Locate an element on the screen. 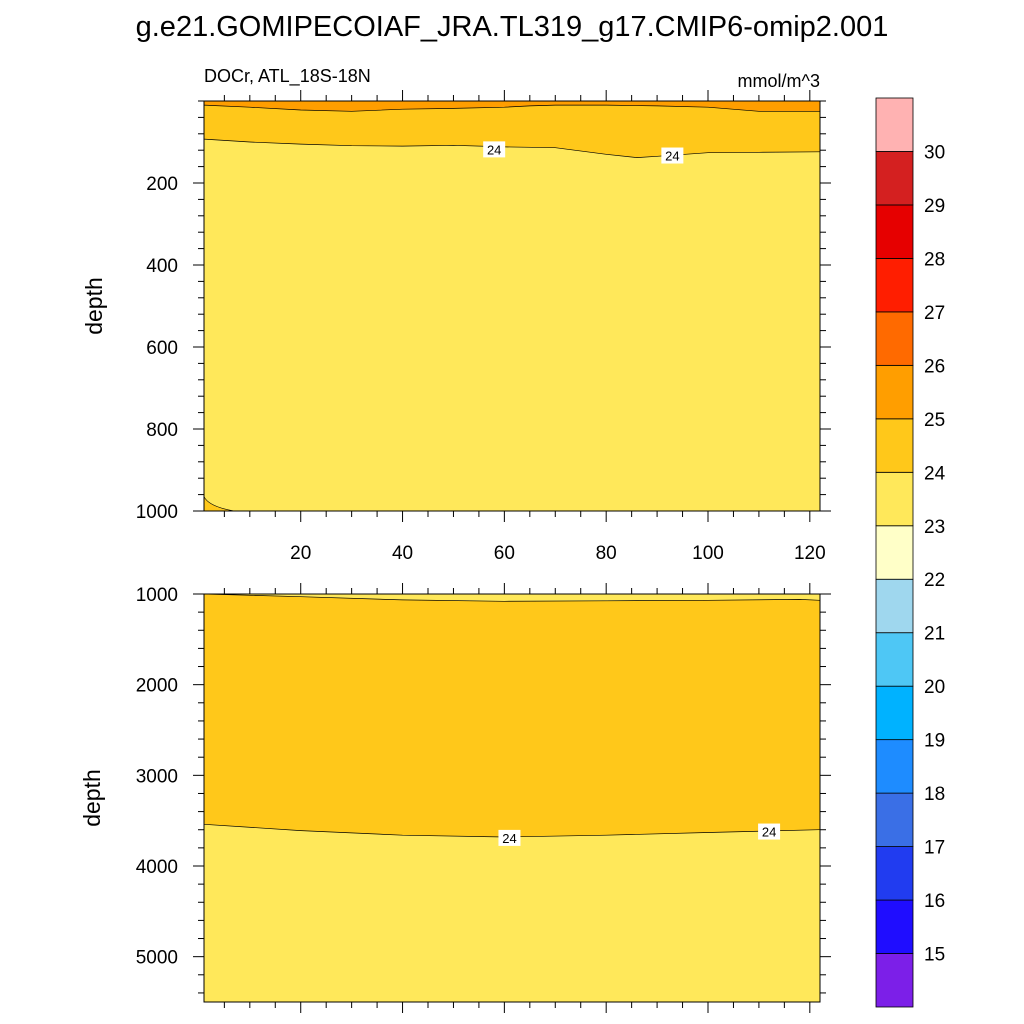  colorbar-label: 17 is located at coordinates (934, 848).